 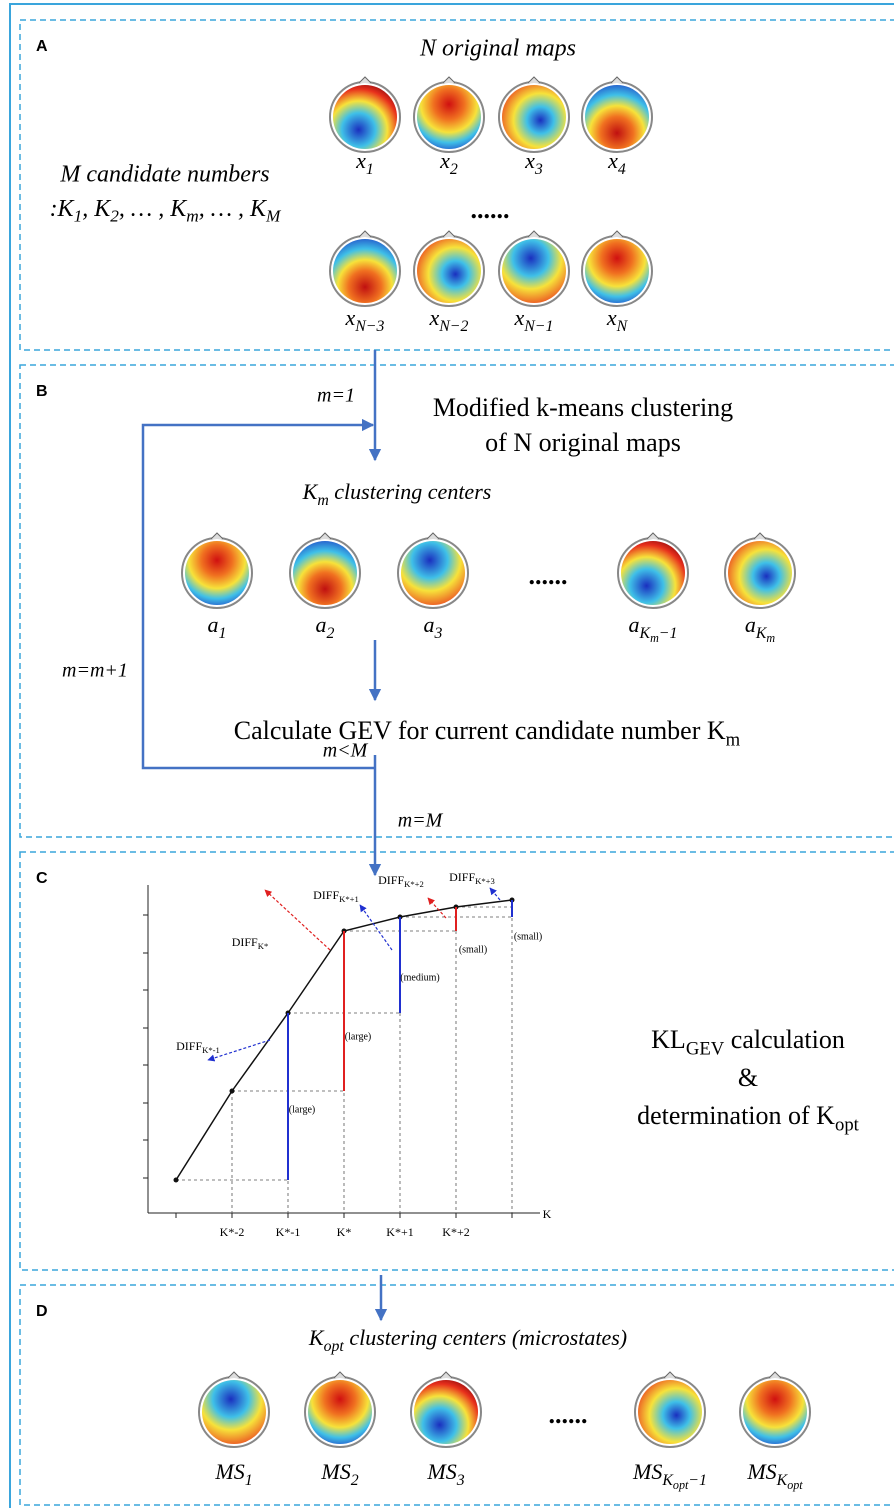 What do you see at coordinates (354, 974) in the screenshot?
I see `diff-arrows` at bounding box center [354, 974].